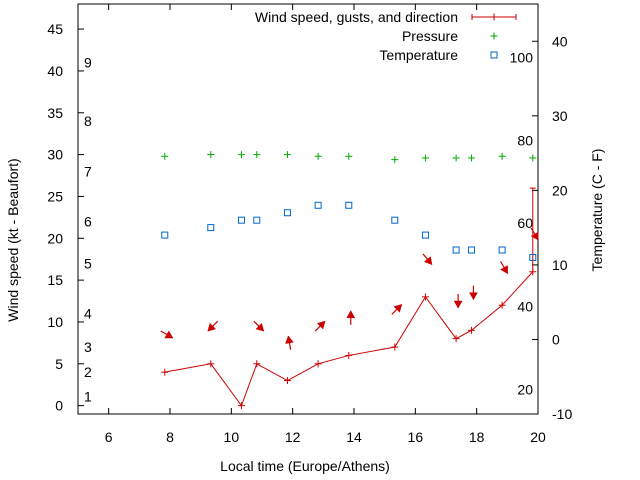 Image resolution: width=640 pixels, height=480 pixels. What do you see at coordinates (88, 314) in the screenshot?
I see `beaufort-label: 4` at bounding box center [88, 314].